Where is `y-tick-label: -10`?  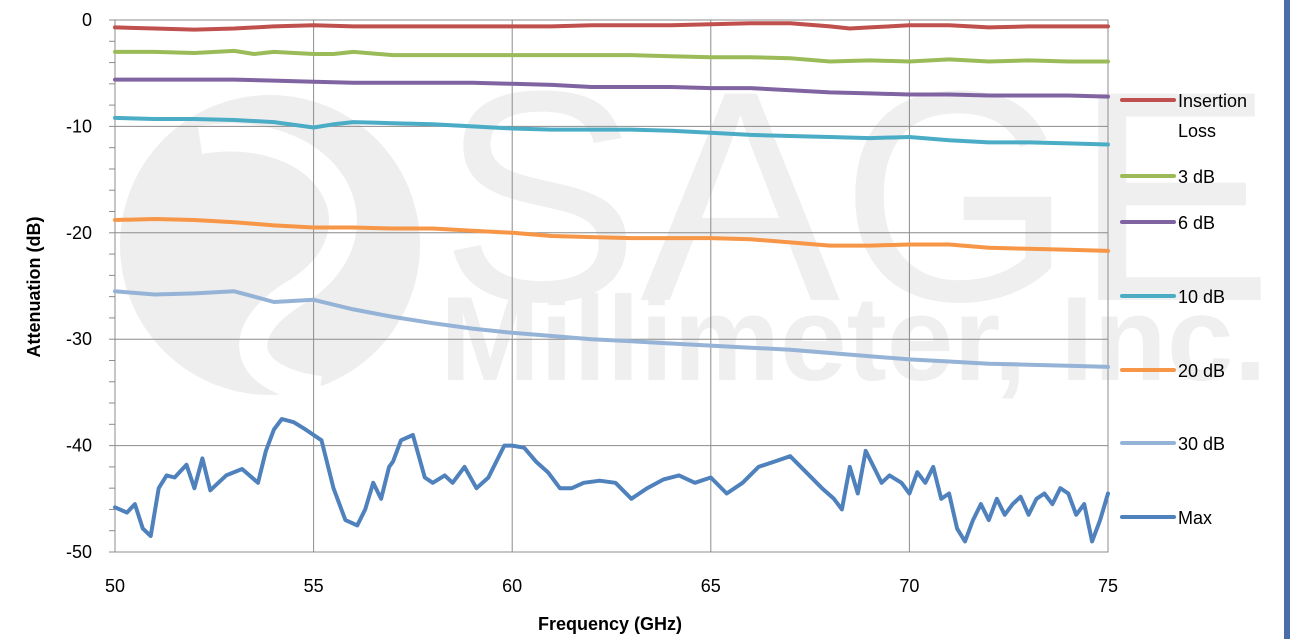
y-tick-label: -10 is located at coordinates (79, 126).